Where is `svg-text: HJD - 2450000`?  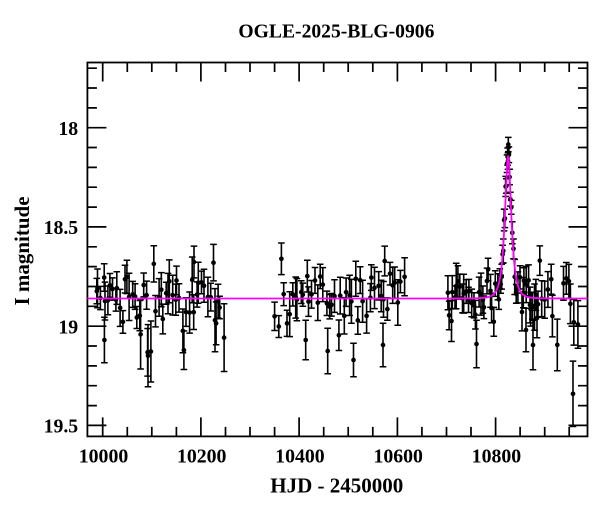 svg-text: HJD - 2450000 is located at coordinates (336, 486).